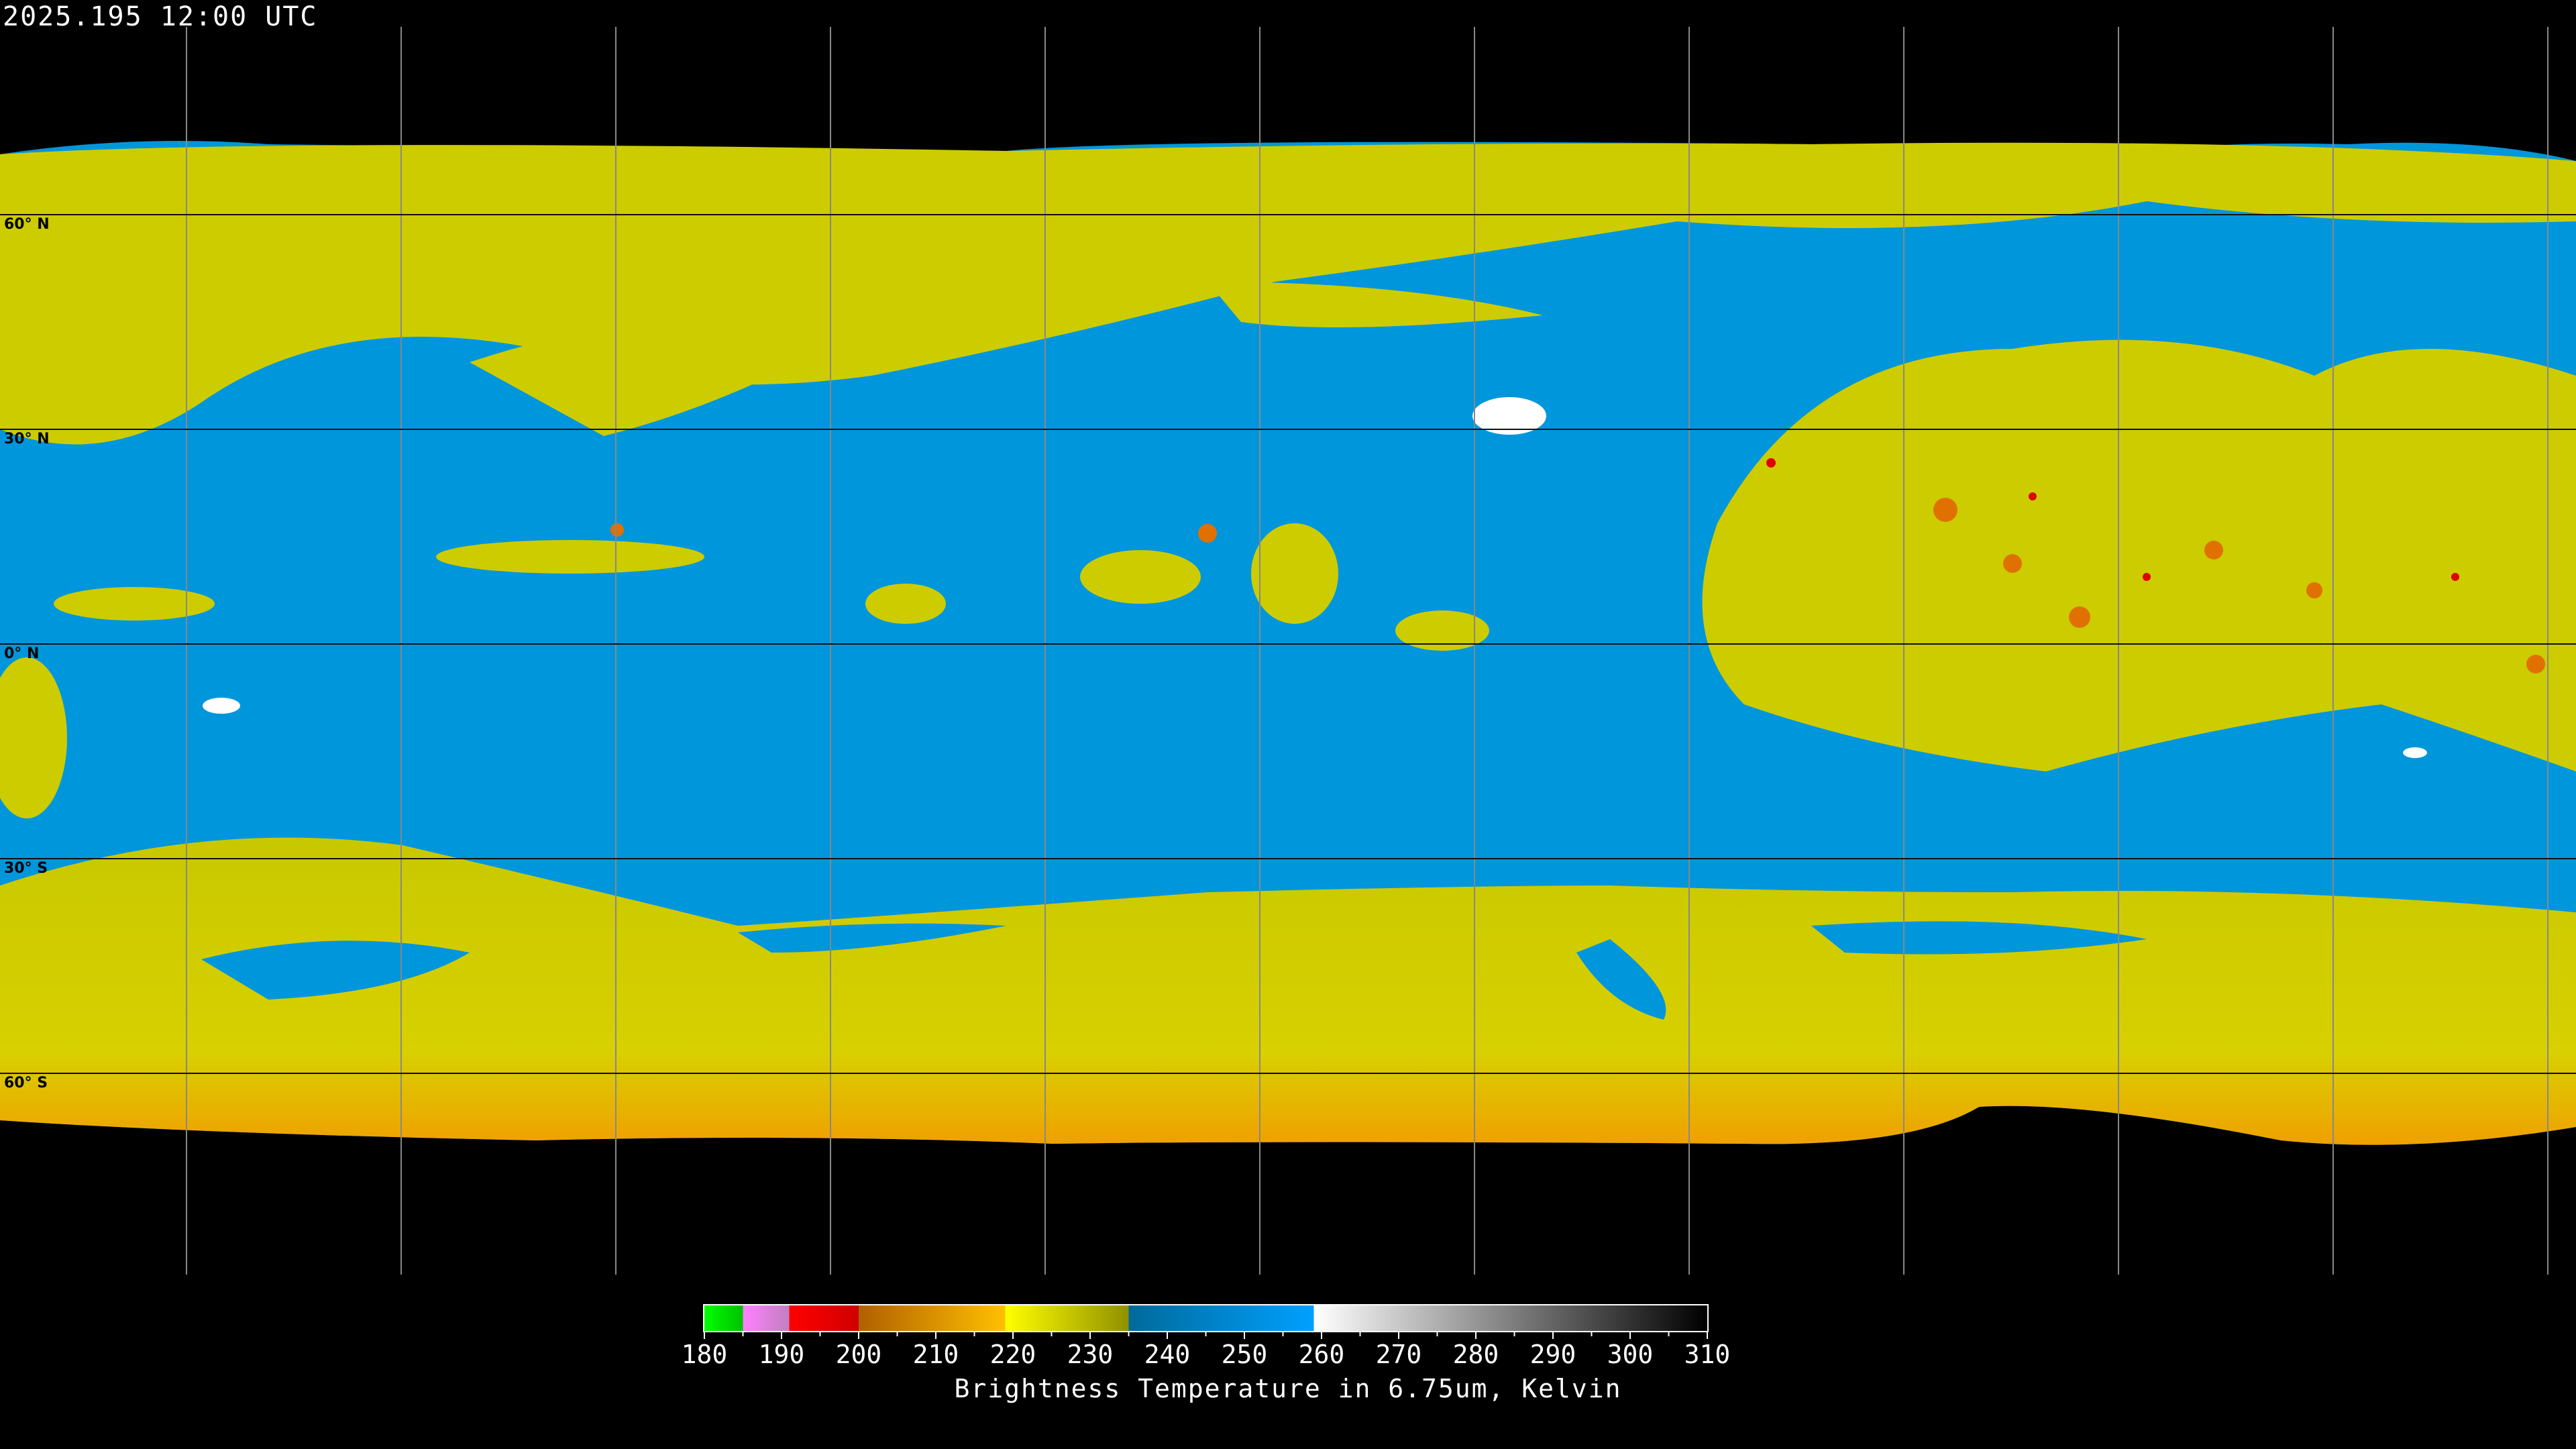 The height and width of the screenshot is (1449, 2576). Describe the element at coordinates (858, 1354) in the screenshot. I see `colorbar-tick-label: 200` at that location.